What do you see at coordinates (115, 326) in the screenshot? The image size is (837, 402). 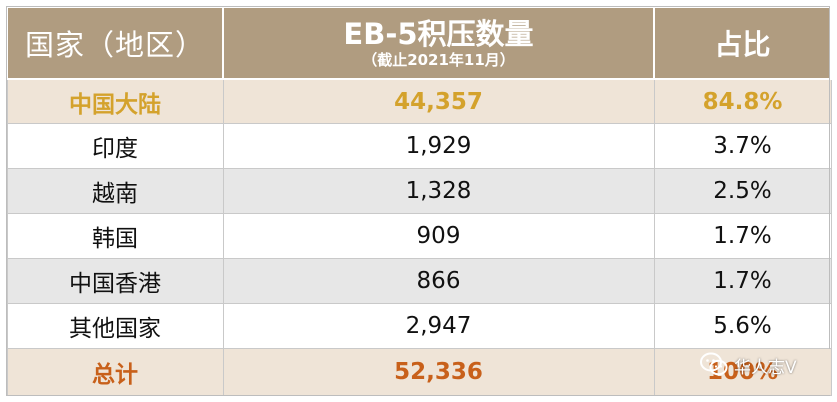 I see `country-cell: 其他国家` at bounding box center [115, 326].